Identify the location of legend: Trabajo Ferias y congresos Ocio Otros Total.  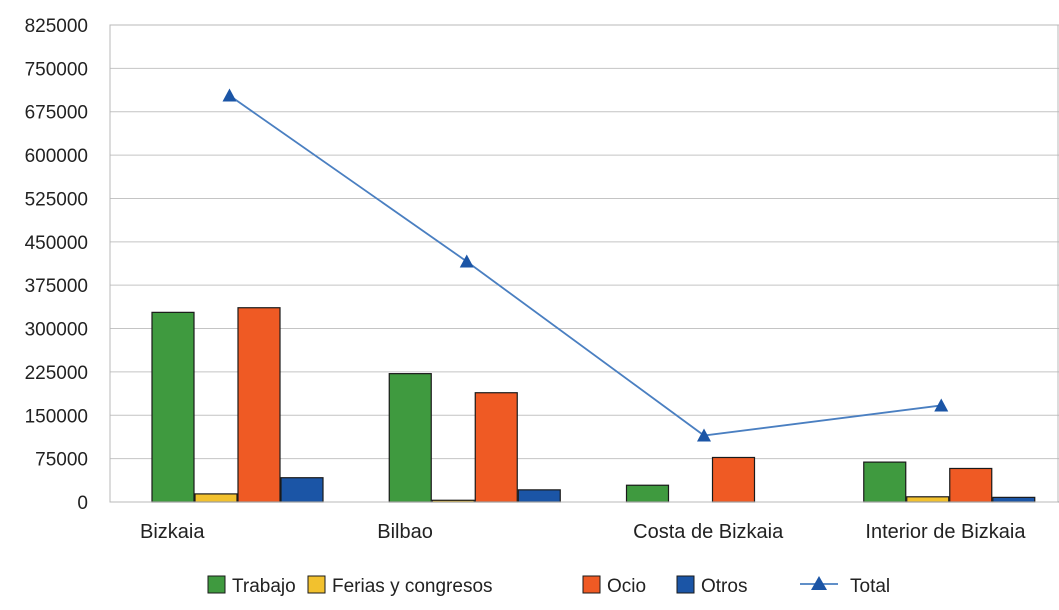
(548, 586).